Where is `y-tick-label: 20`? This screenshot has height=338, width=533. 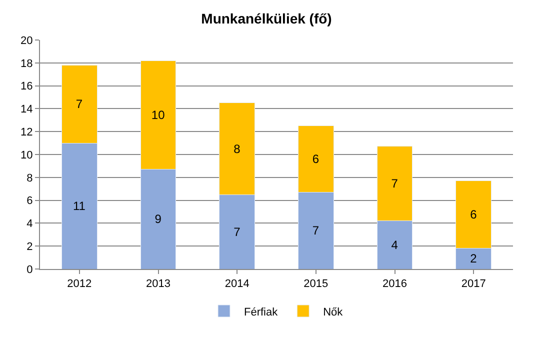
y-tick-label: 20 is located at coordinates (26, 40).